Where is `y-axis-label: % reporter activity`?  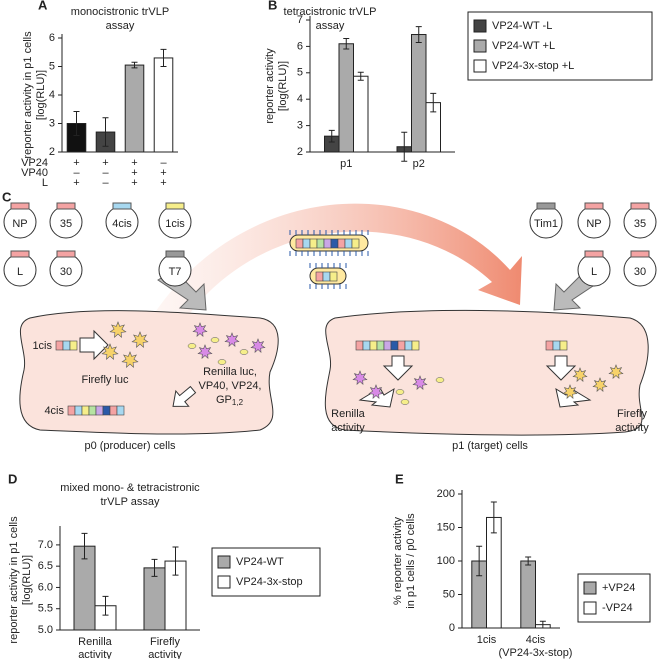
y-axis-label: % reporter activity is located at coordinates (398, 560).